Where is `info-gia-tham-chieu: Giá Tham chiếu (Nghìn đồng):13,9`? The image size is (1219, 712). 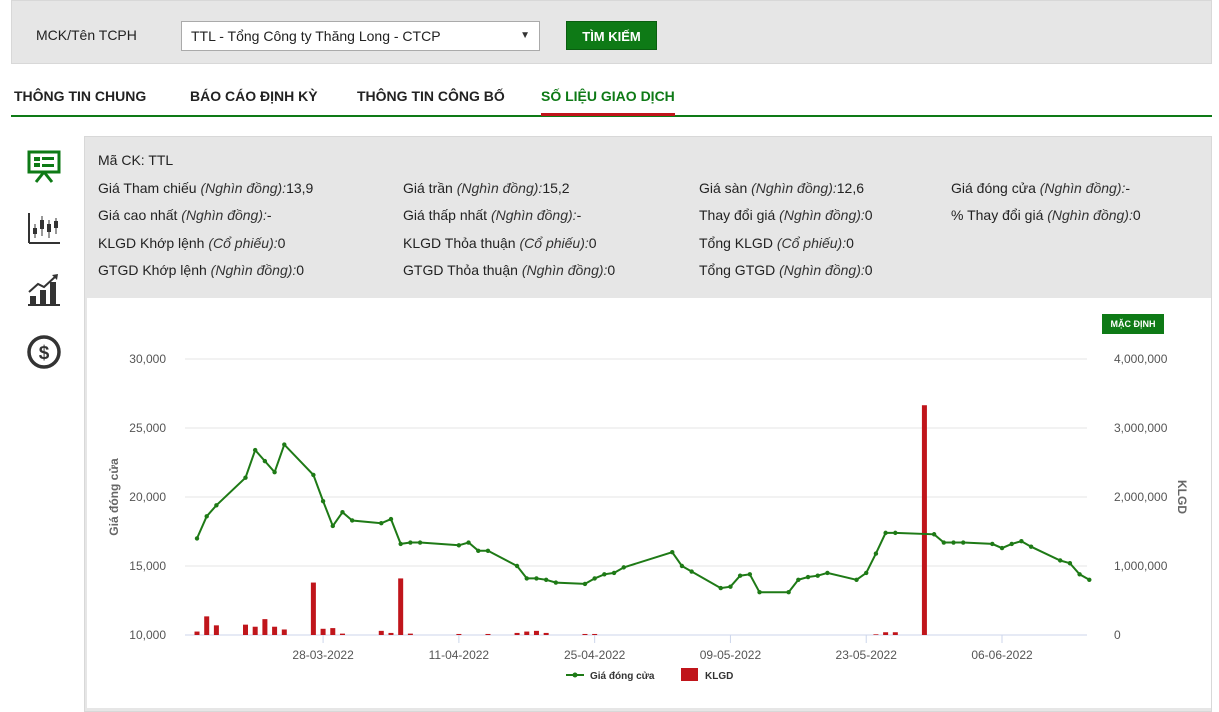
info-gia-tham-chieu: Giá Tham chiếu (Nghìn đồng):13,9 is located at coordinates (206, 188).